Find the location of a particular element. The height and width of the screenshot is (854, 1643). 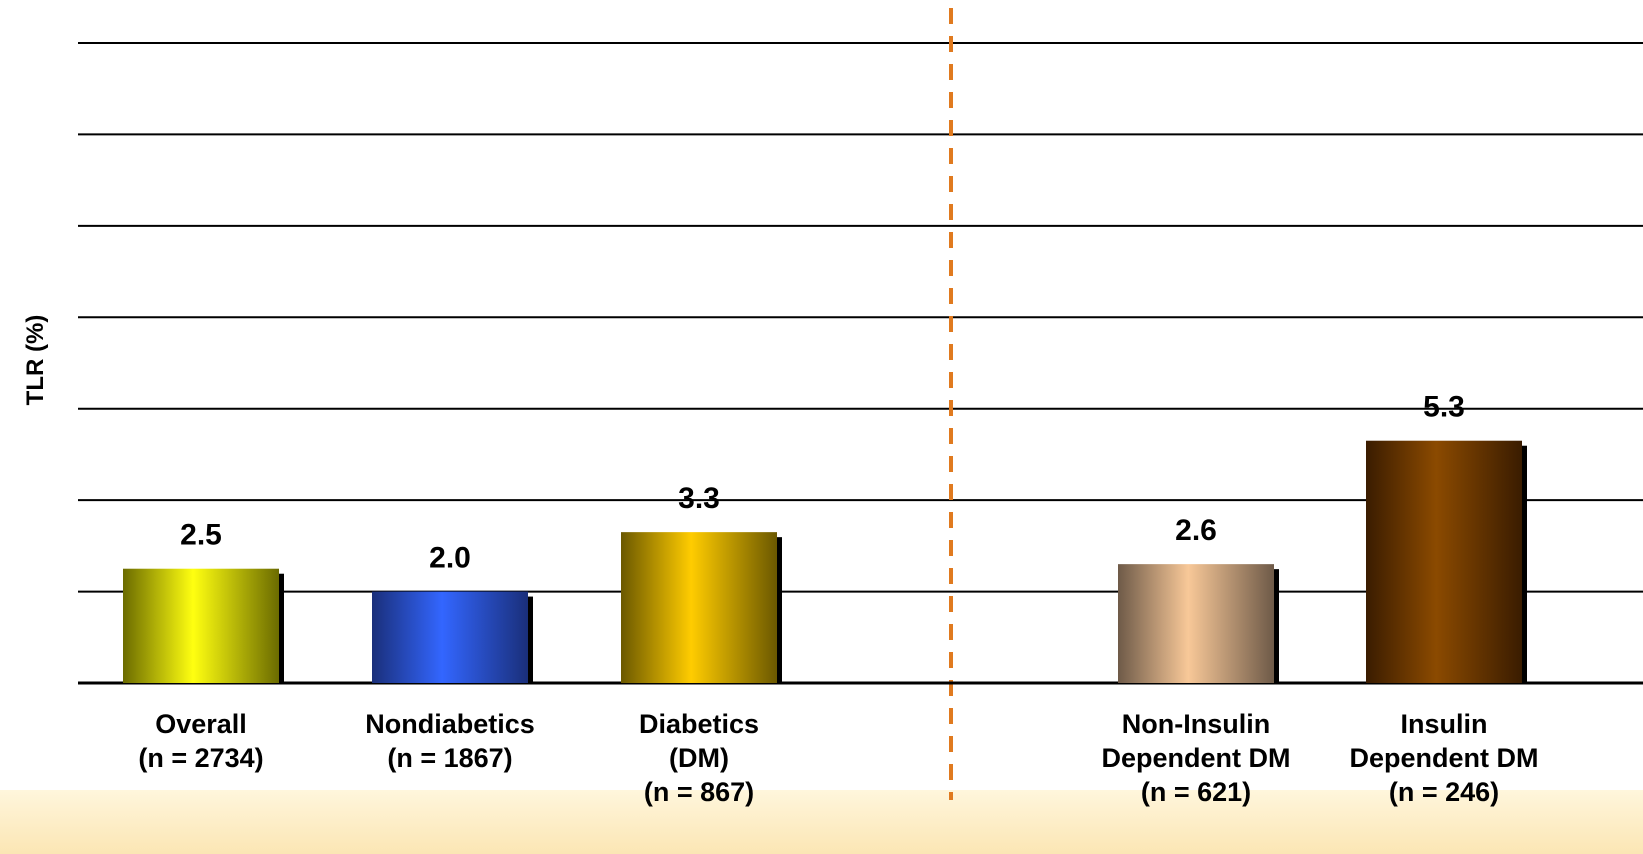

value-label-0: 2.5 is located at coordinates (201, 535).